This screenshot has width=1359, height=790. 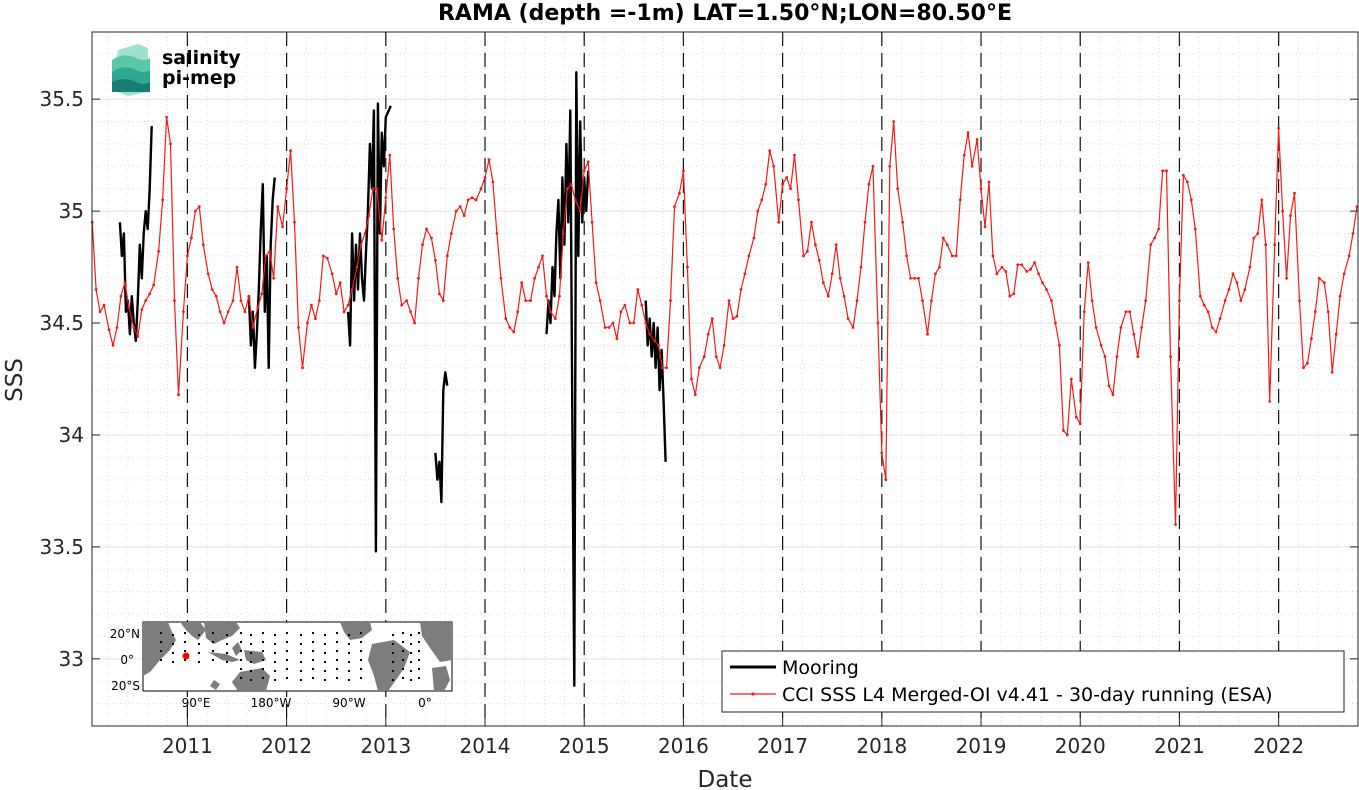 I want to click on y-tick-label: 35, so click(x=71, y=211).